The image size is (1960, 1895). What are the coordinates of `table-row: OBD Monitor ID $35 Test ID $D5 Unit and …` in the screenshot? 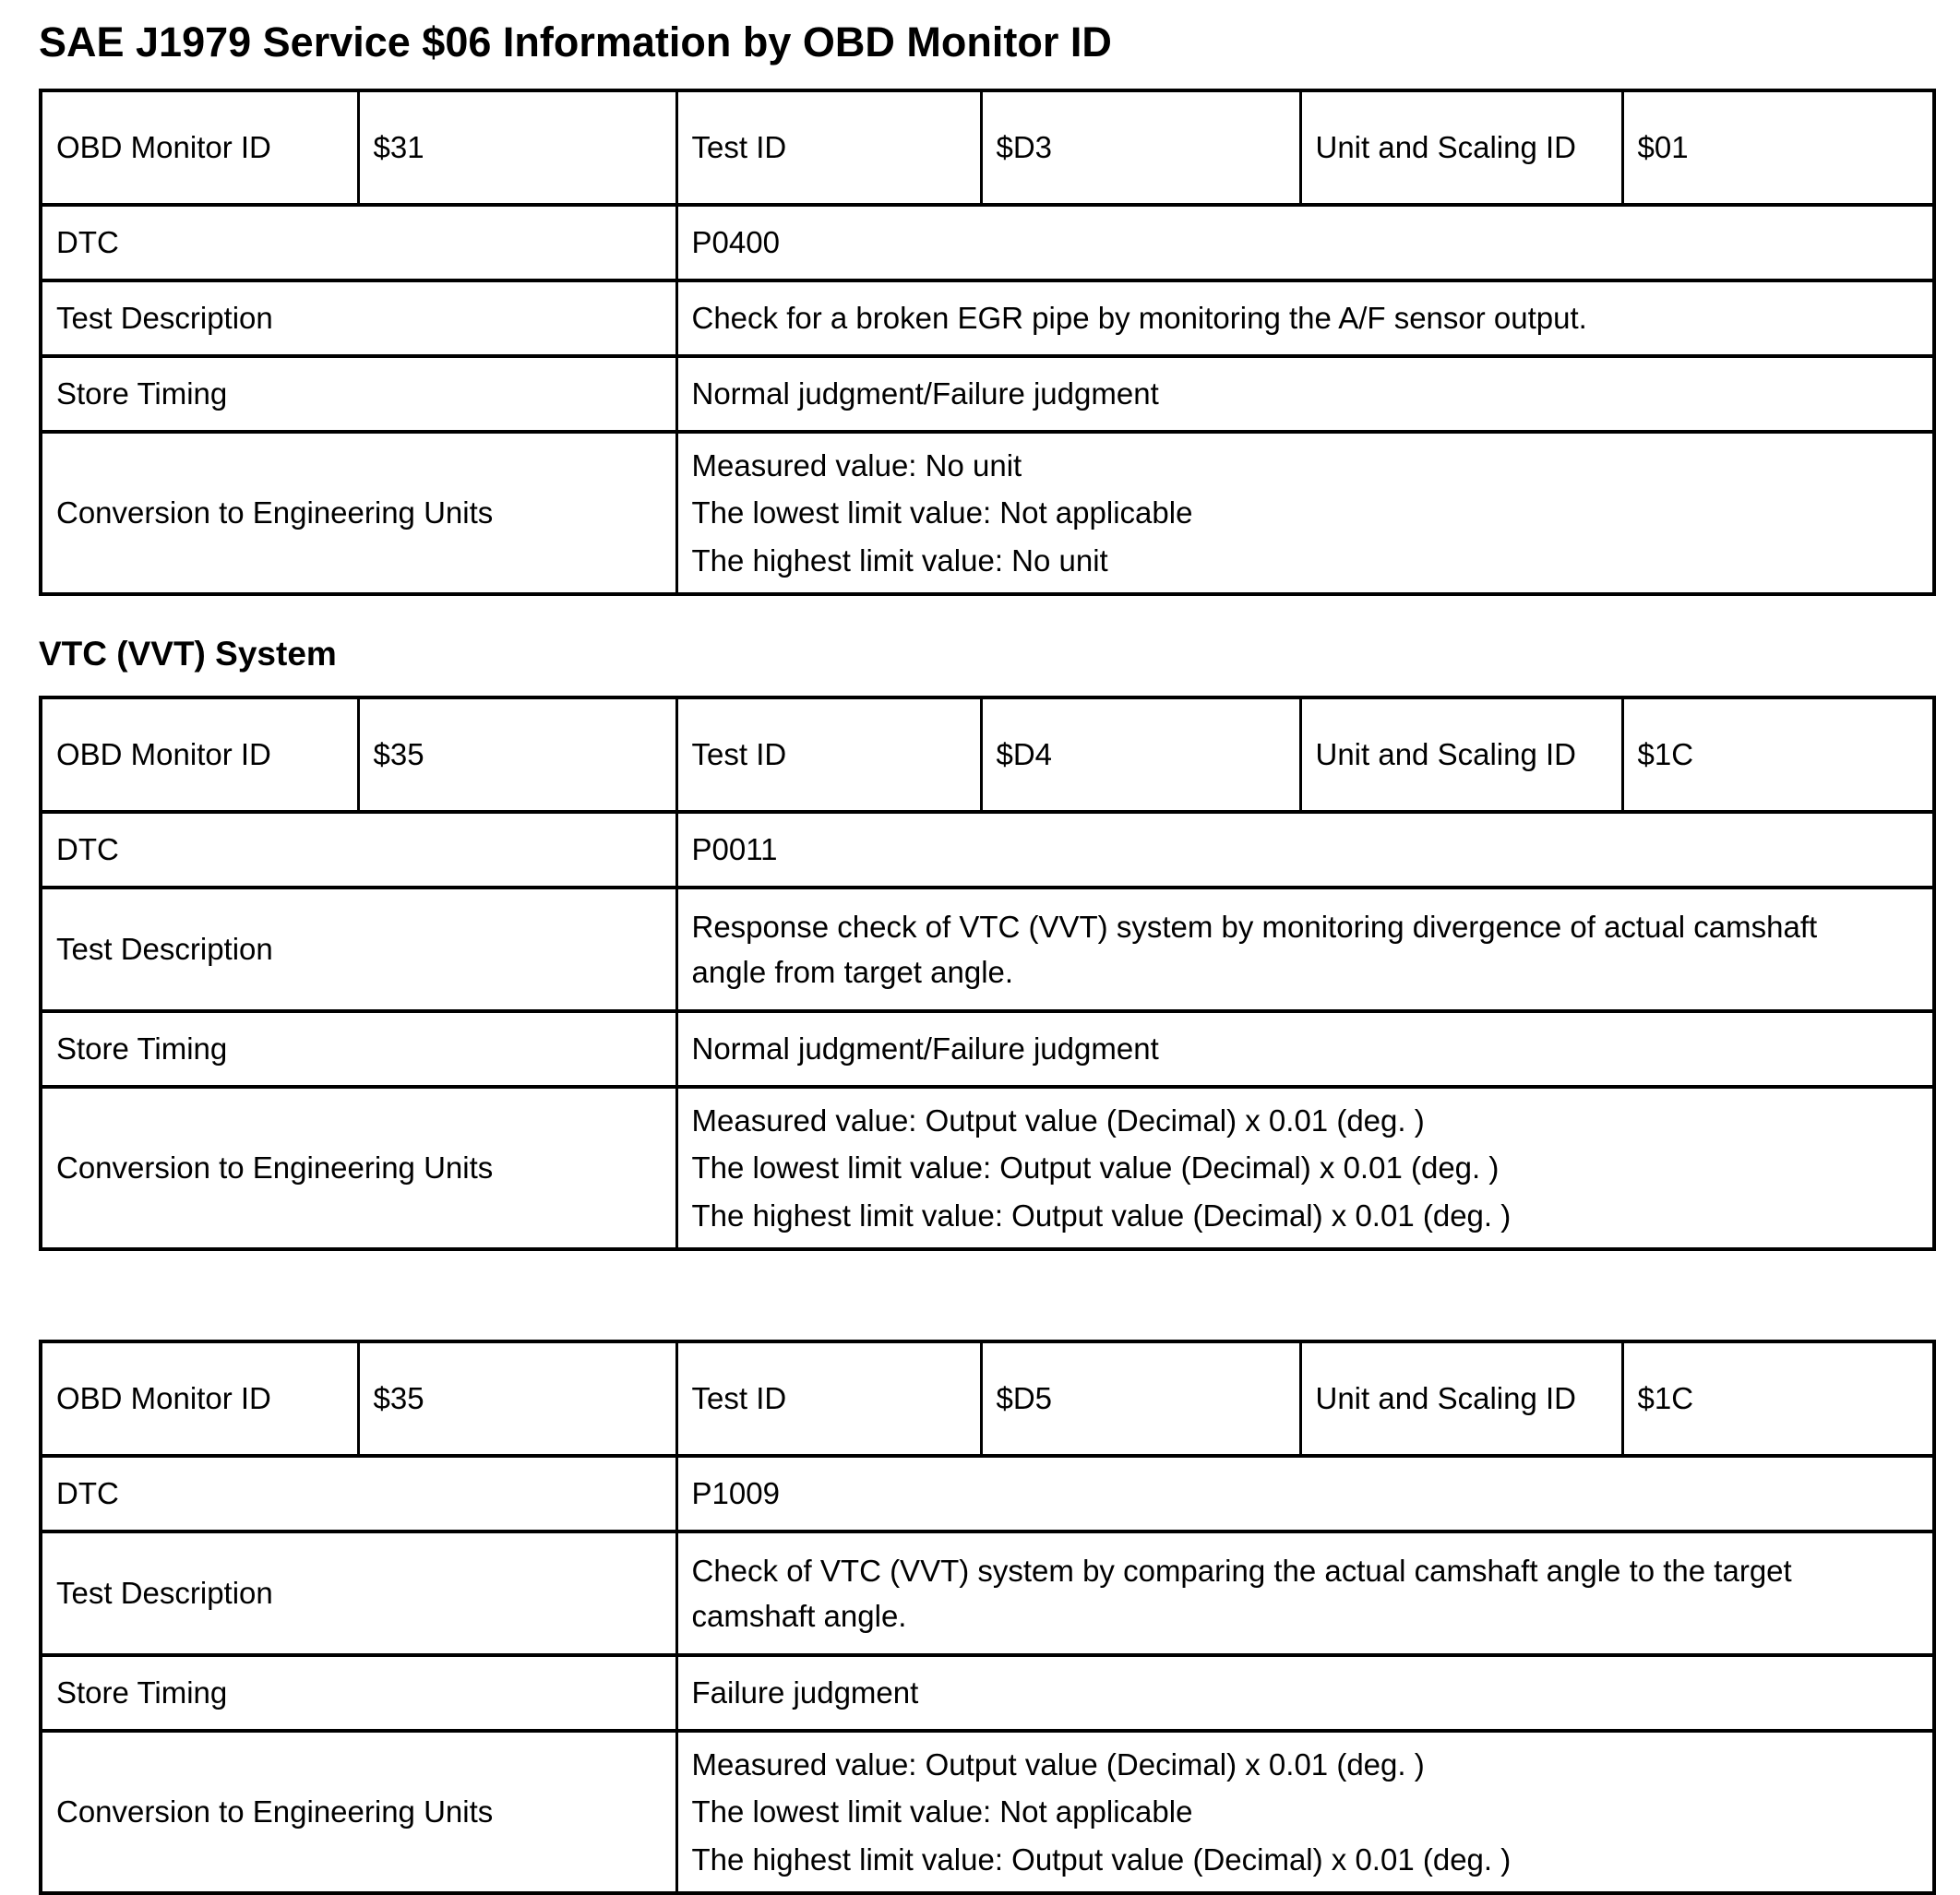 It's located at (987, 1399).